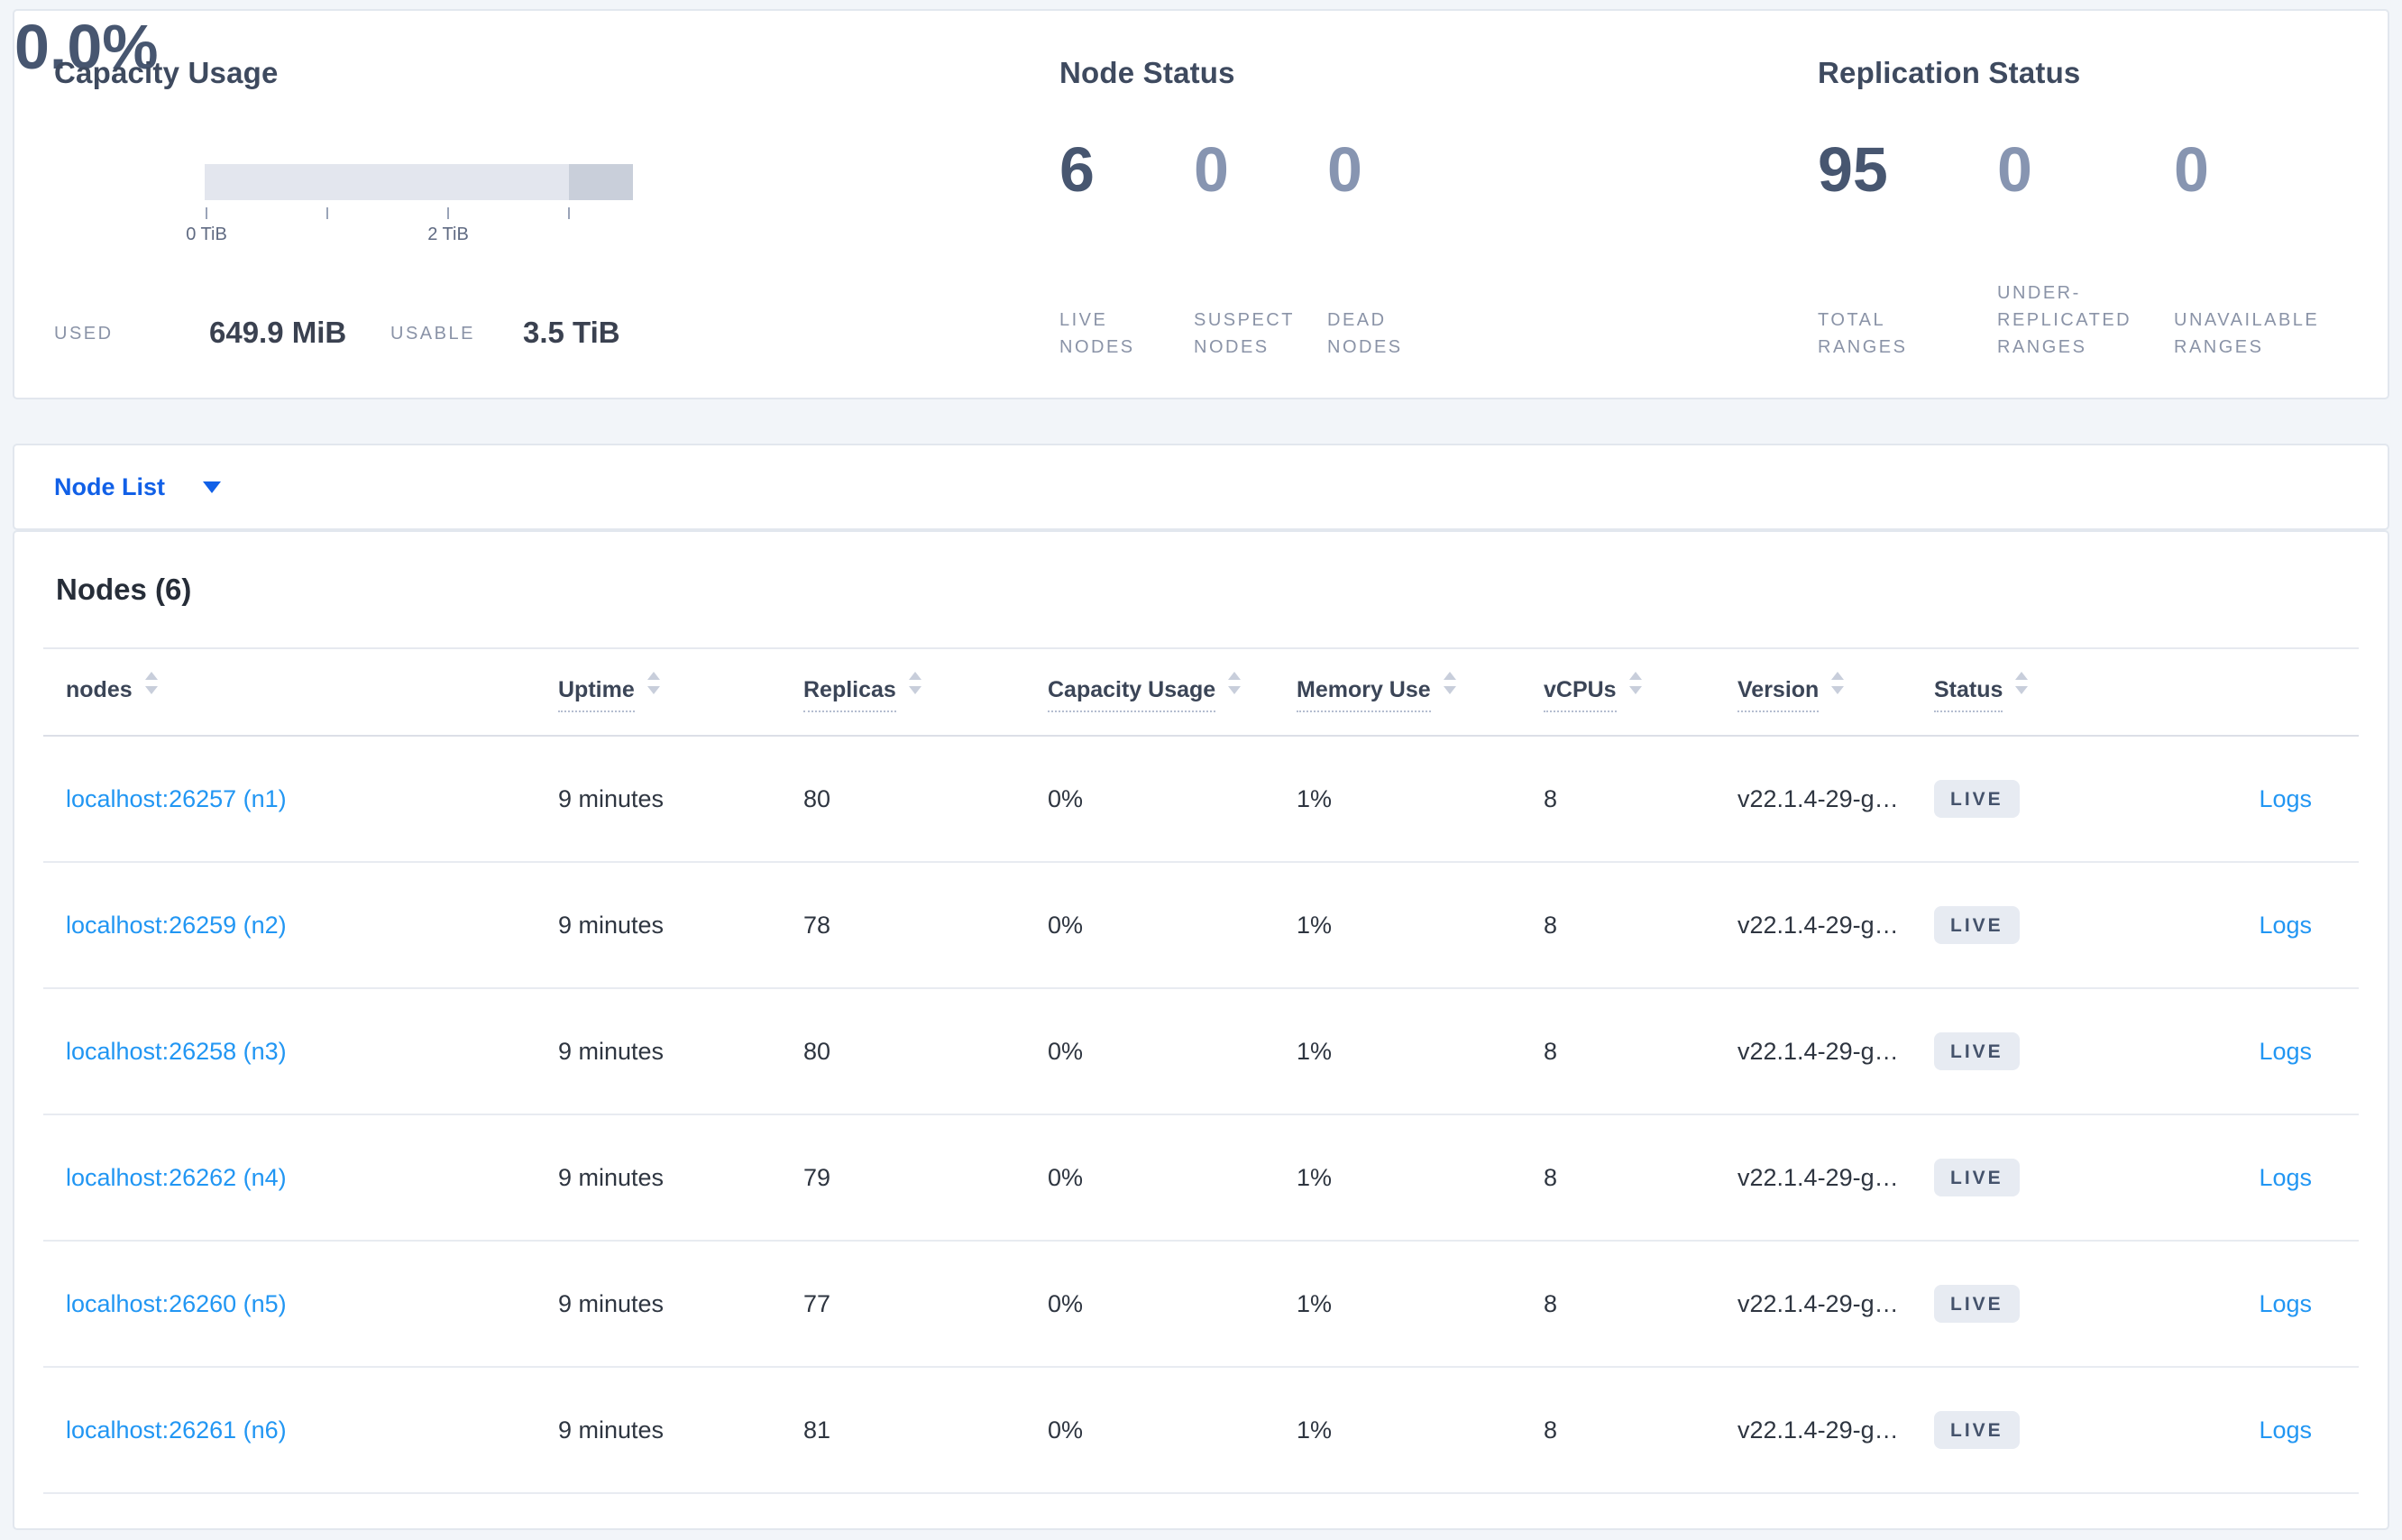 The image size is (2402, 1540). What do you see at coordinates (2078, 206) in the screenshot?
I see `under-replicated-ranges-metric: 0 UNDER- REPLICATED RANGES` at bounding box center [2078, 206].